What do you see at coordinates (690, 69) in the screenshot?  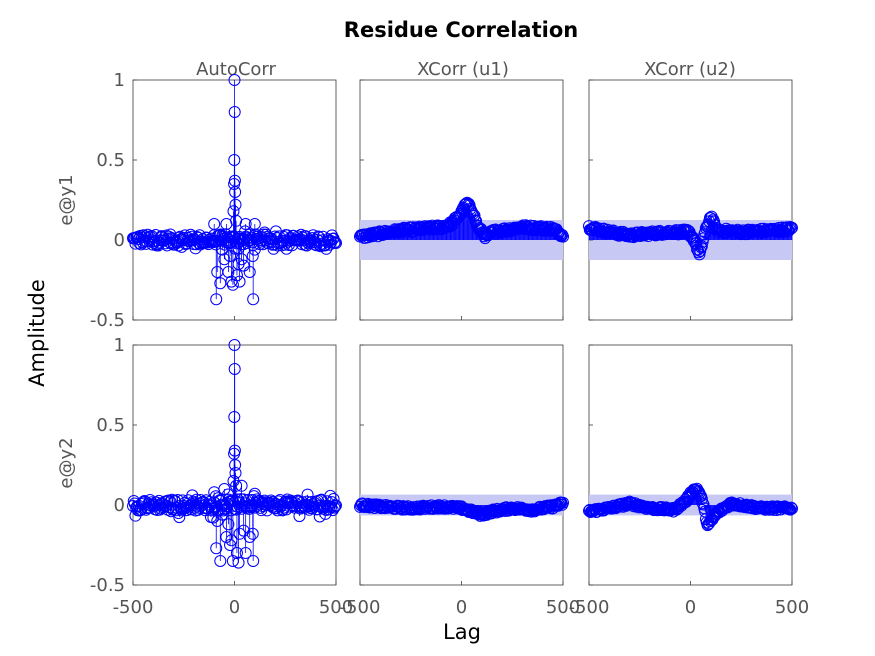 I see `column-title-xcorr-u2: XCorr (u2)` at bounding box center [690, 69].